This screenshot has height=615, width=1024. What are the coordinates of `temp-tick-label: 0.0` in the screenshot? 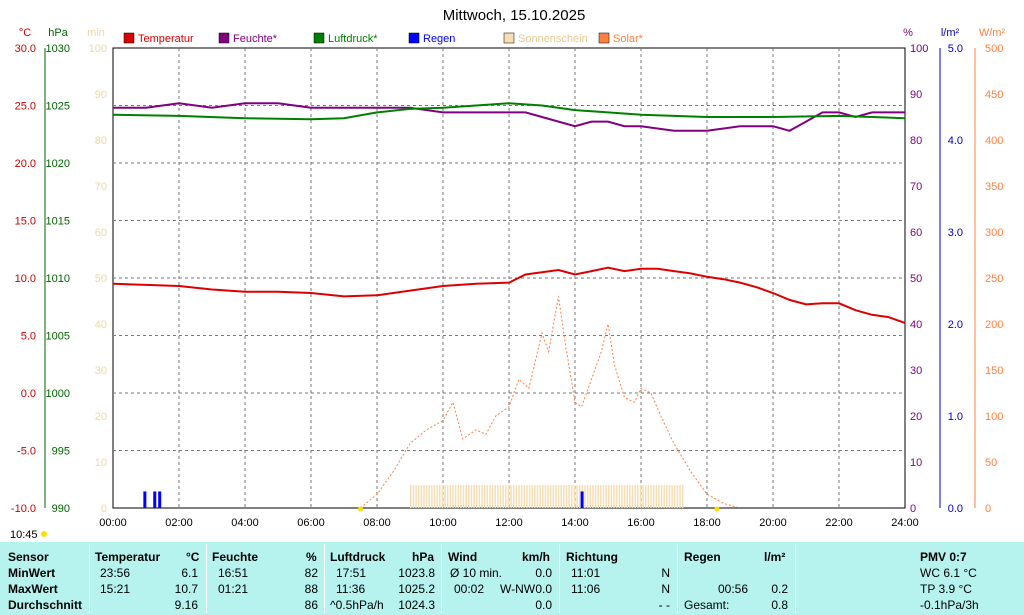 It's located at (28, 394).